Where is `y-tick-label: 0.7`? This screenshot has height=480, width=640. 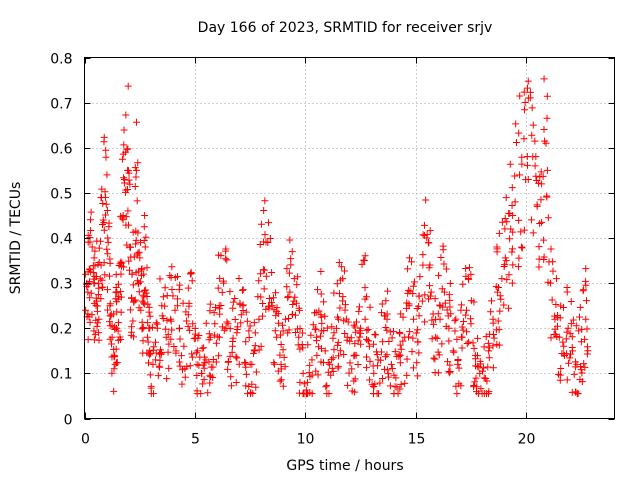 y-tick-label: 0.7 is located at coordinates (61, 105).